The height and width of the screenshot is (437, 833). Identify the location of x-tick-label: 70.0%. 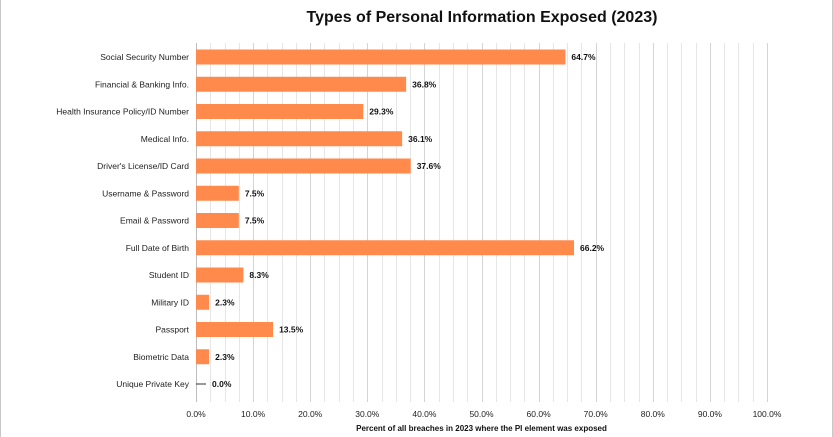
(596, 414).